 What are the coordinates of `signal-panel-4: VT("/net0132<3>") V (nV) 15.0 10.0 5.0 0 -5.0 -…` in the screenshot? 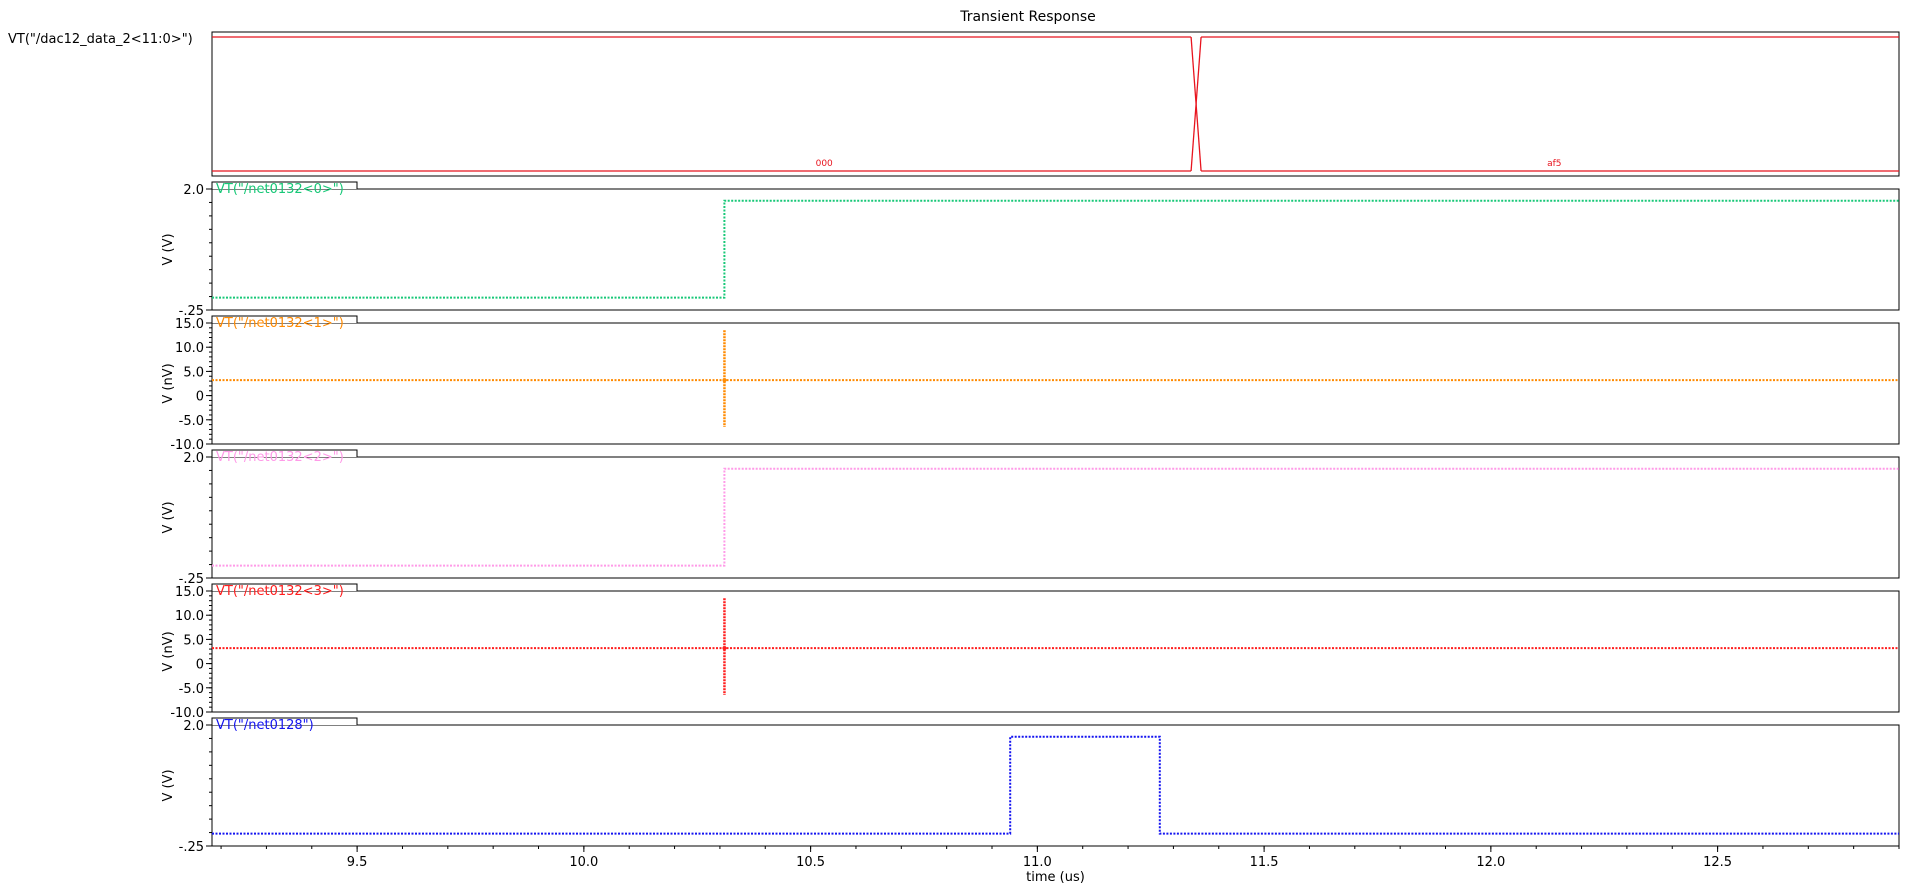 It's located at (1030, 652).